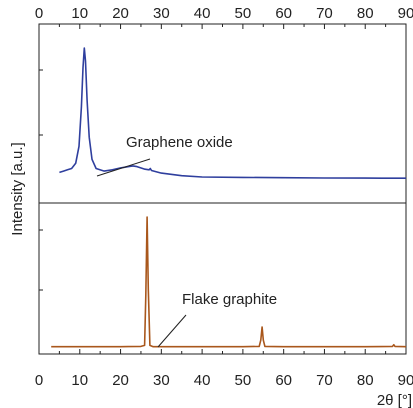  What do you see at coordinates (405, 380) in the screenshot?
I see `x-tick-label: 90` at bounding box center [405, 380].